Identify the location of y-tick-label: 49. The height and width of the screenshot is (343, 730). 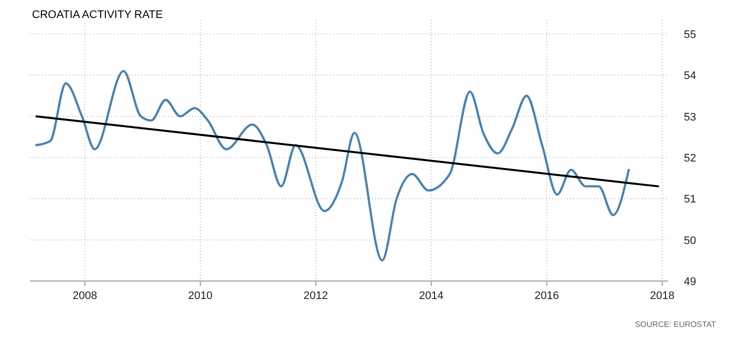
(690, 282).